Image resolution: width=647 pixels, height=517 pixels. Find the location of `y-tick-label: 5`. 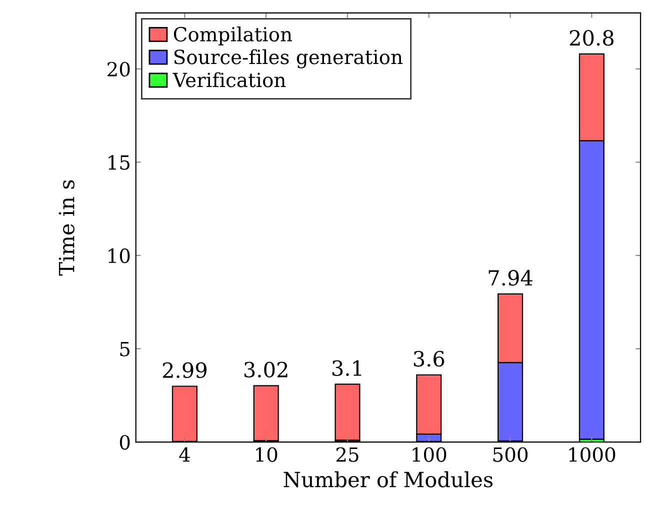

y-tick-label: 5 is located at coordinates (125, 349).